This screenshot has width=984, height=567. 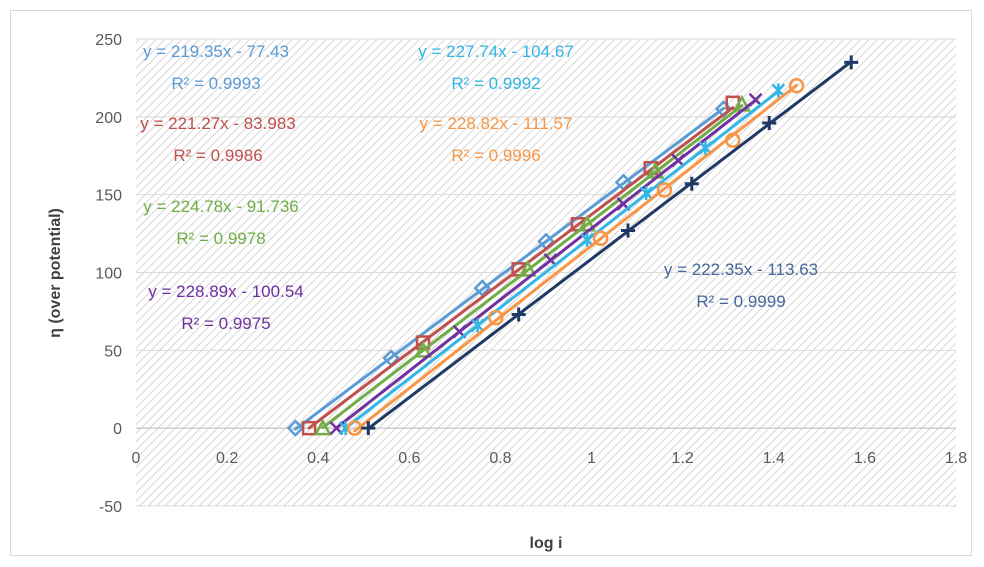 What do you see at coordinates (683, 458) in the screenshot?
I see `x-tick-label: 1.2` at bounding box center [683, 458].